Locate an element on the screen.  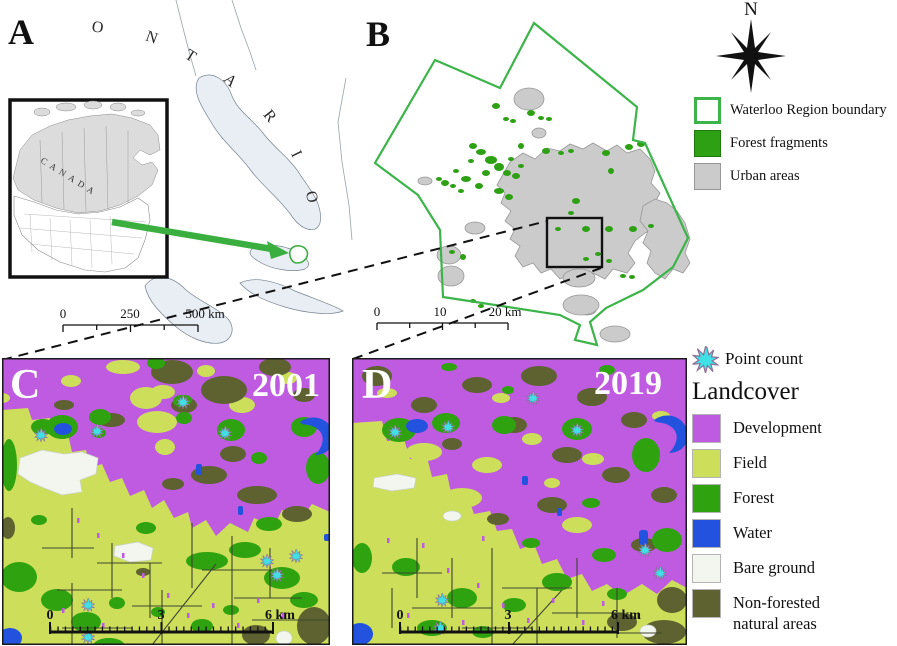
province-border-lines is located at coordinates (264, 120).